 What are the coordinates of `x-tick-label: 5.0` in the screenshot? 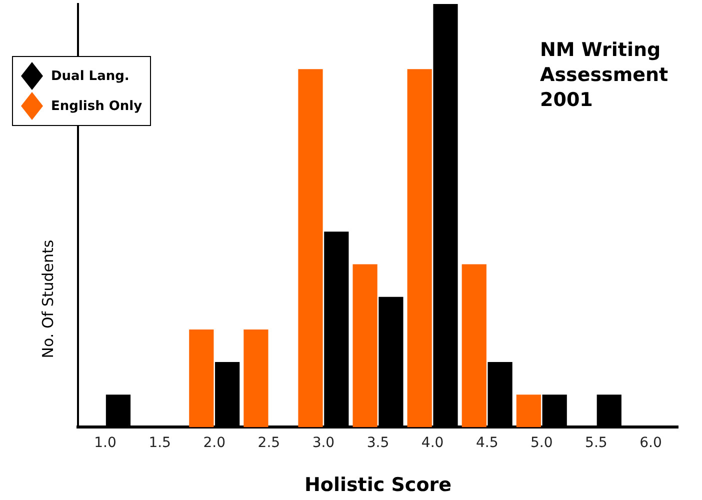 It's located at (541, 443).